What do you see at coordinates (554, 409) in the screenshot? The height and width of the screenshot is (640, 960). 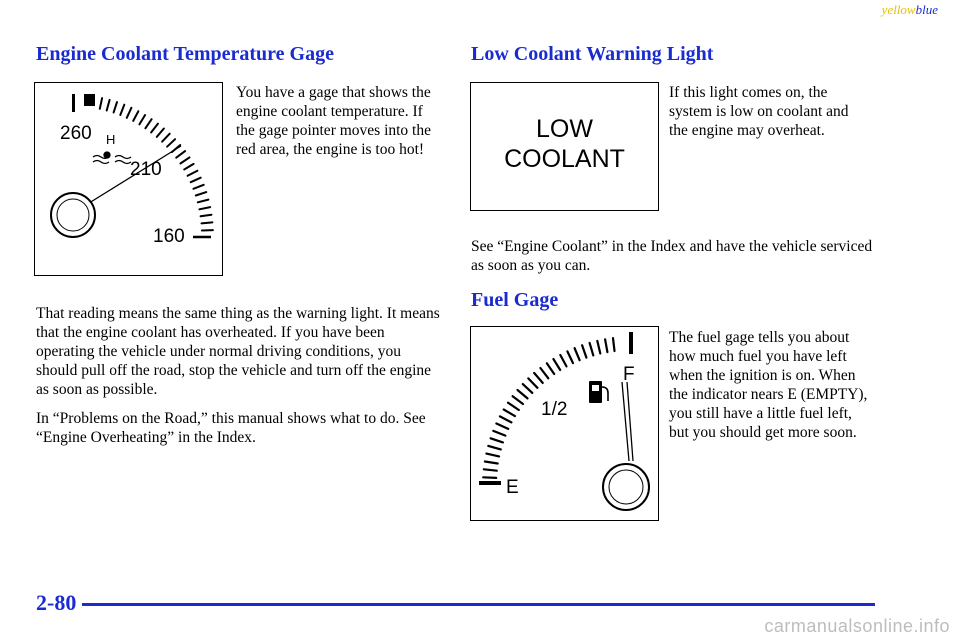 I see `fuel-label-half: 1/2` at bounding box center [554, 409].